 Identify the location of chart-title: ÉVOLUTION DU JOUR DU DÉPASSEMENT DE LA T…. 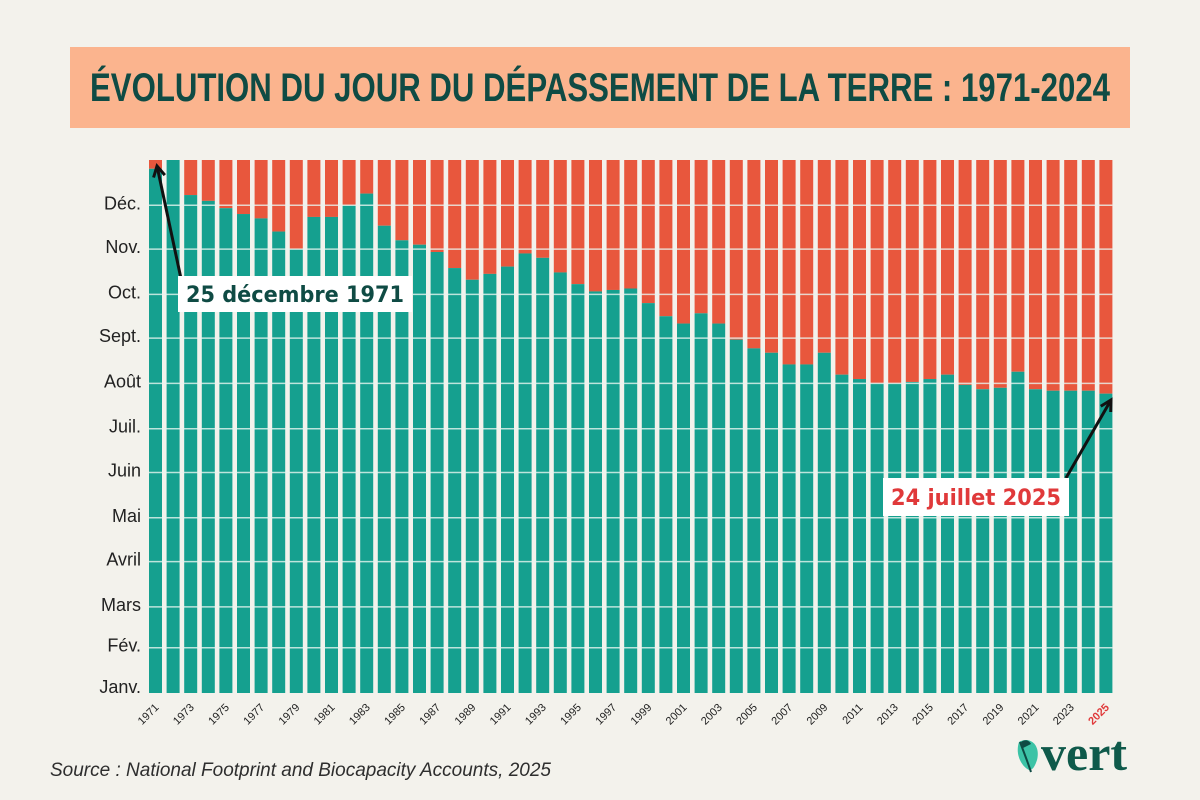
(600, 87).